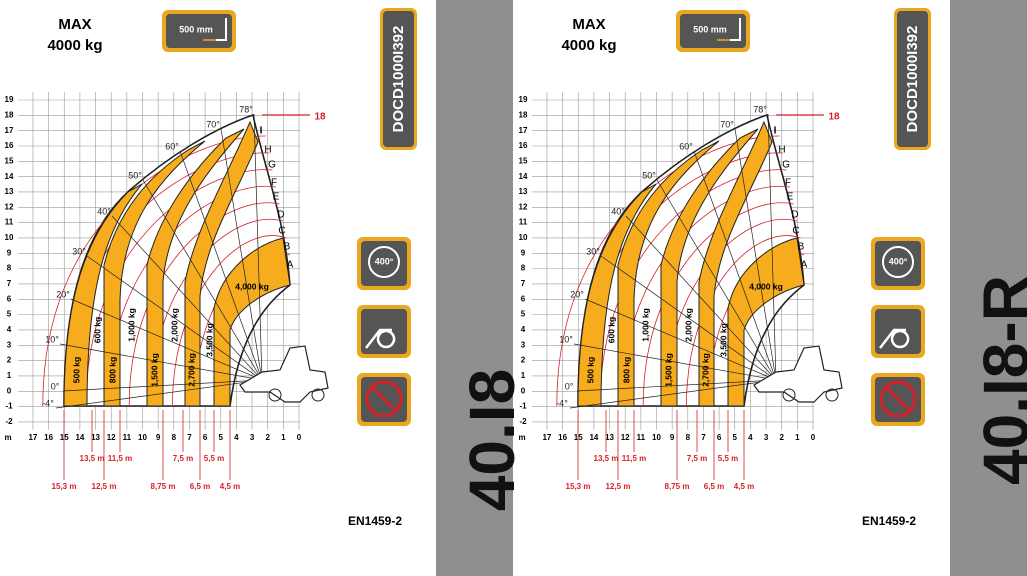  I want to click on distance-label: 8,75 m, so click(677, 486).